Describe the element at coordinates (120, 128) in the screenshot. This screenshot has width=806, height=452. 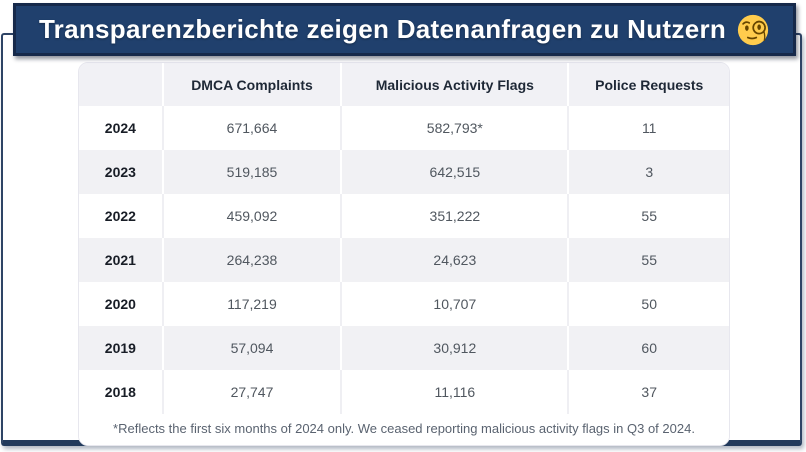
I see `year-cell: 2024` at that location.